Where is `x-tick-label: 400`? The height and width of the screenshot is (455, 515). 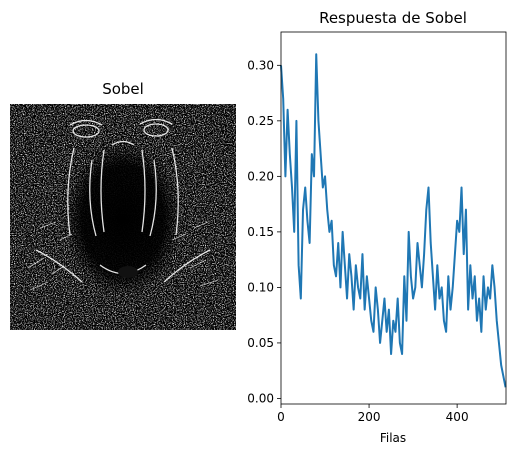
x-tick-label: 400 is located at coordinates (457, 417).